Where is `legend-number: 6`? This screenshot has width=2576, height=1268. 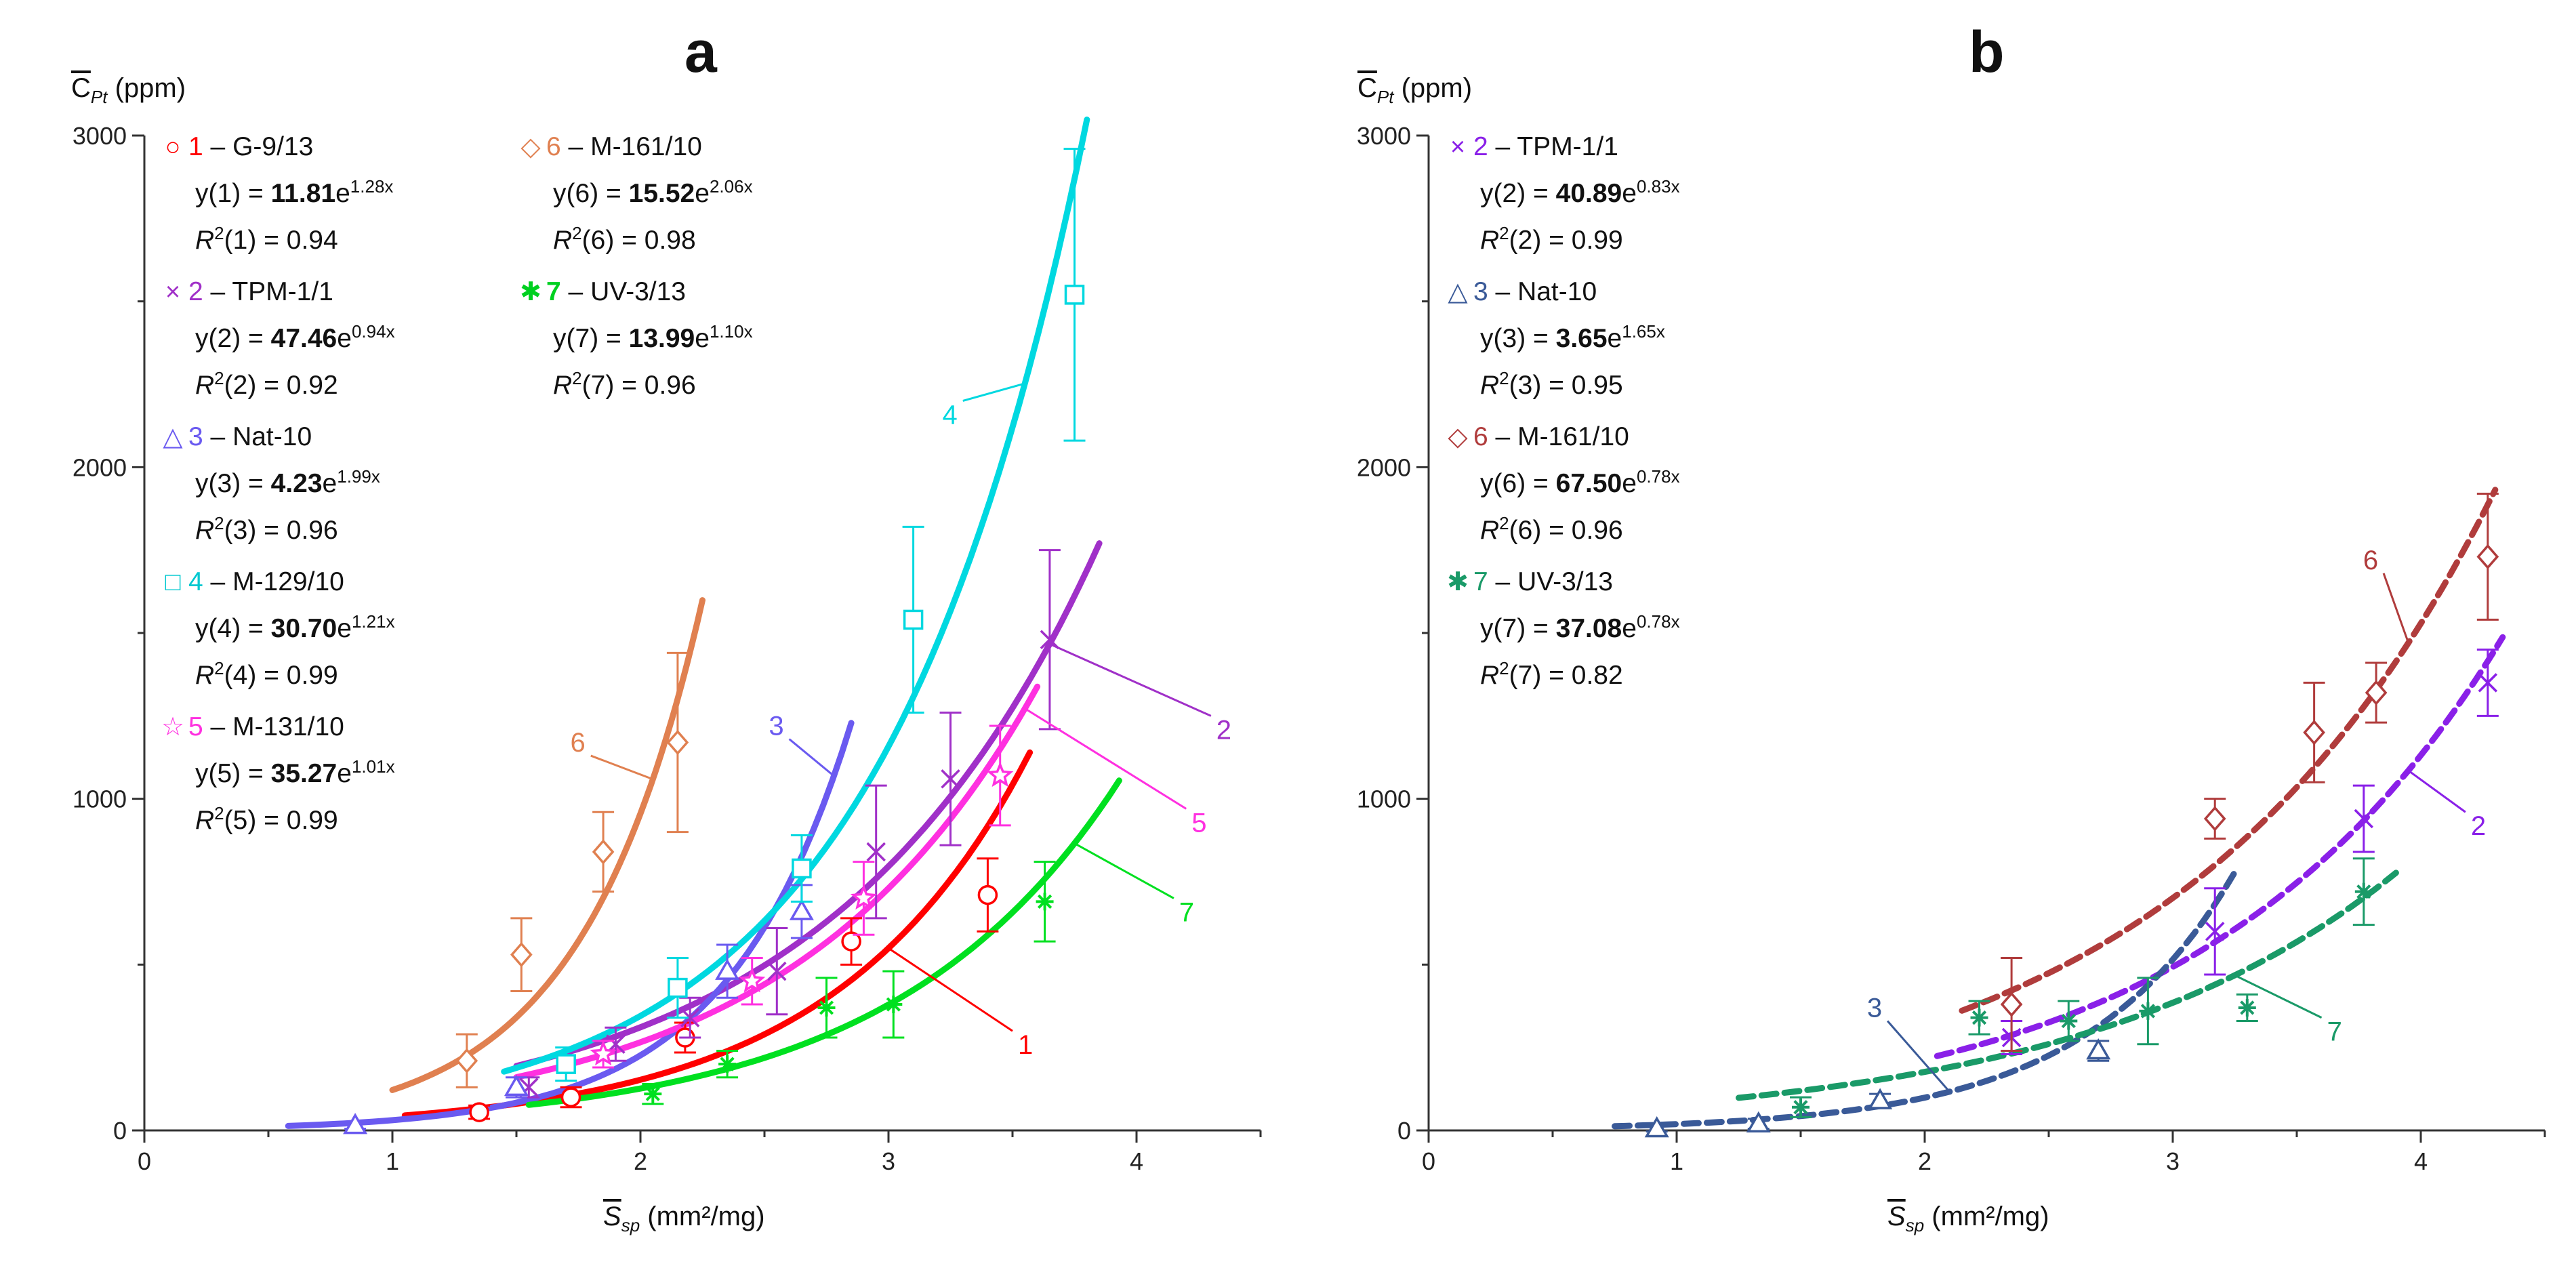 legend-number: 6 is located at coordinates (554, 146).